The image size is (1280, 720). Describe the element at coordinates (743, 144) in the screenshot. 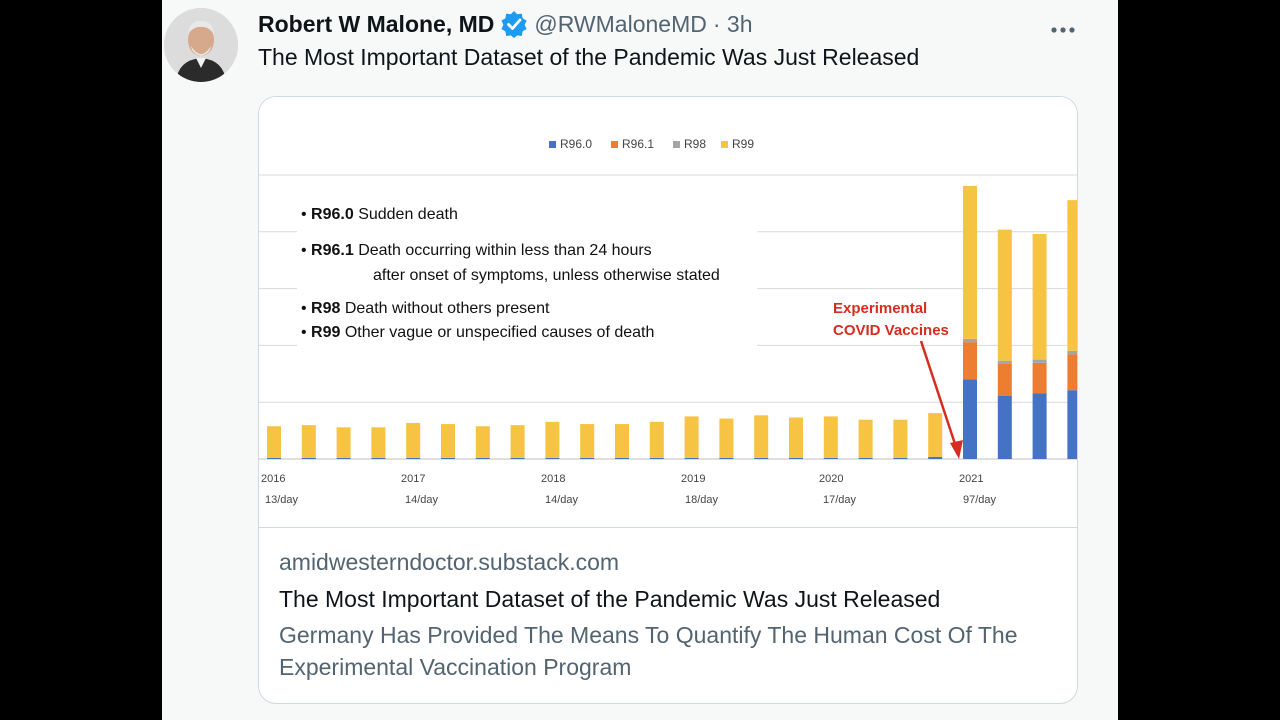

I see `legend-label: R99` at that location.